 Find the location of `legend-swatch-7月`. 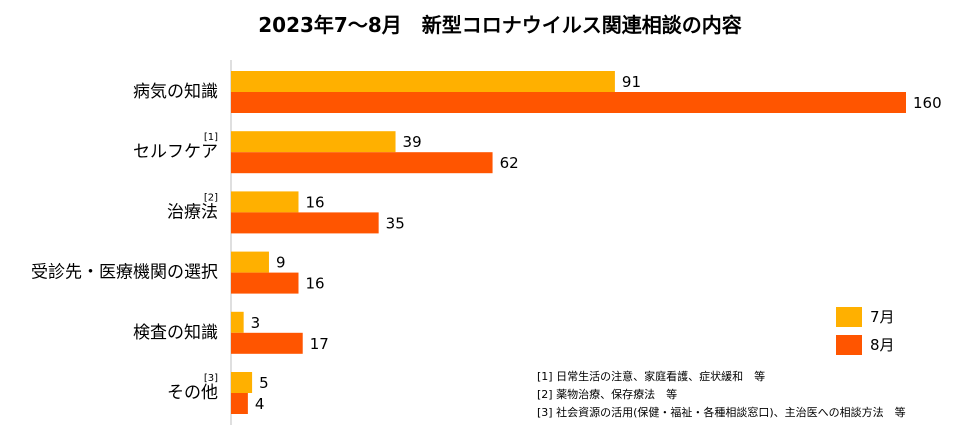

legend-swatch-7月 is located at coordinates (849, 317).